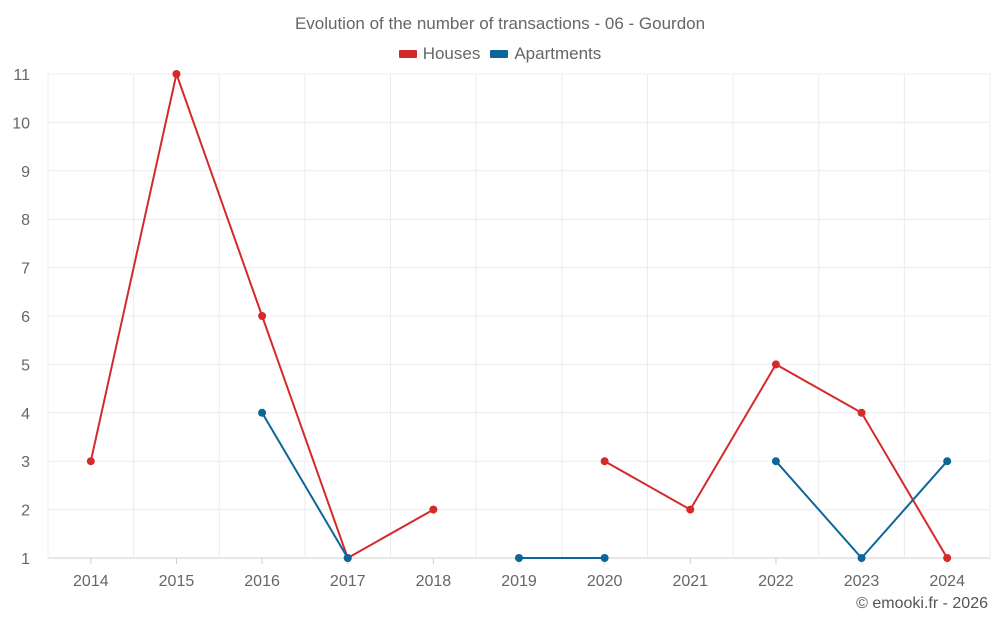 This screenshot has height=625, width=1000. What do you see at coordinates (25, 511) in the screenshot?
I see `y-tick-label: 2` at bounding box center [25, 511].